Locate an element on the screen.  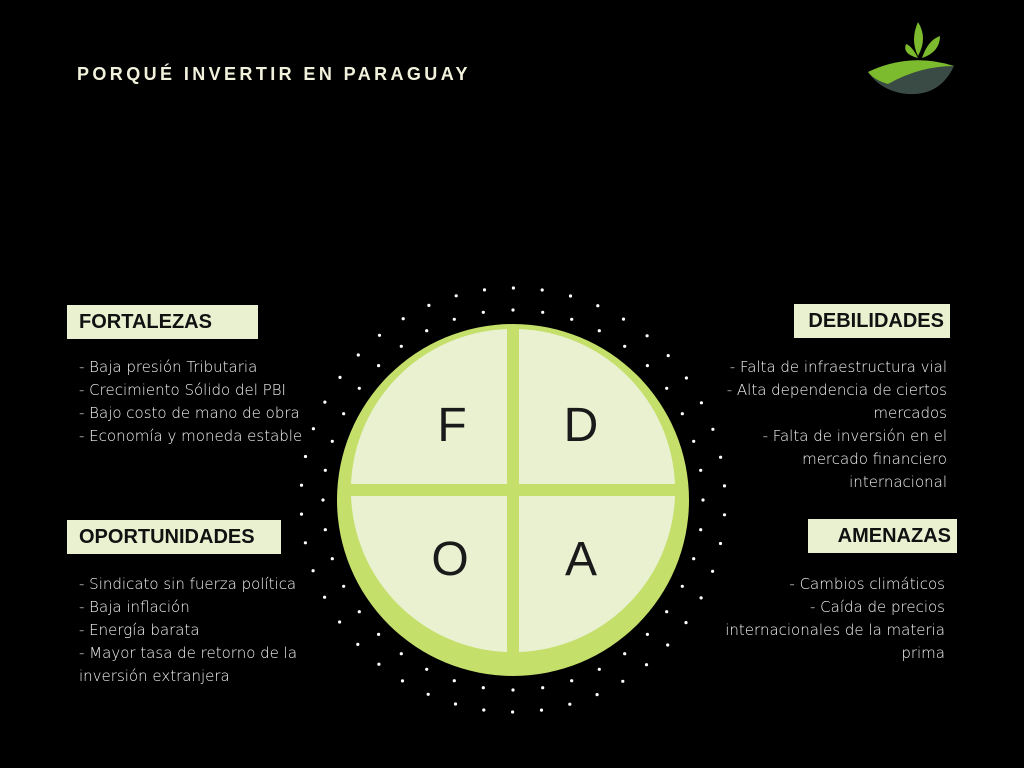
list-item: - Economía y moneda estable is located at coordinates (191, 436).